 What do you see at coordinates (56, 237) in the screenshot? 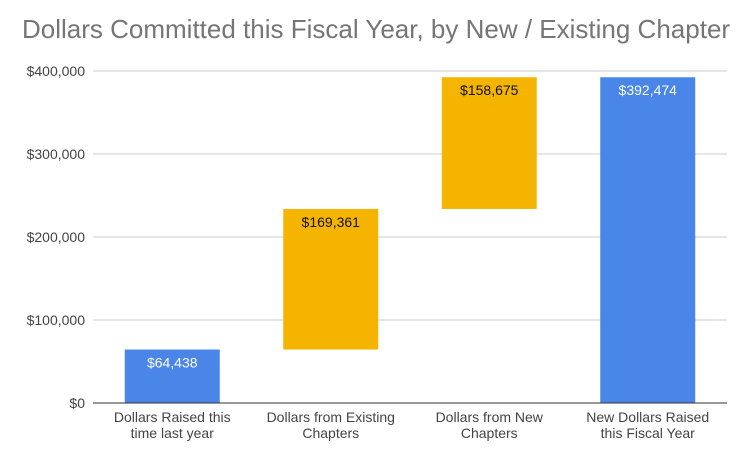
I see `y-tick-label: $200,000` at bounding box center [56, 237].